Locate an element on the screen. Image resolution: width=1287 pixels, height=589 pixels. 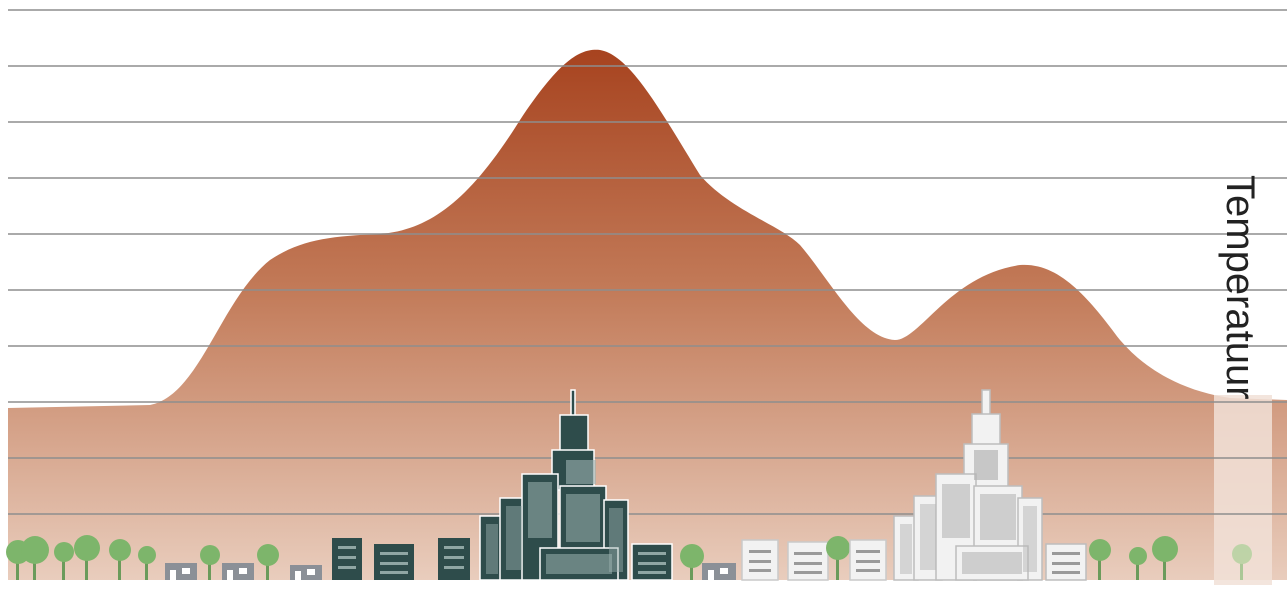
rural-trees-left is located at coordinates (81, 557).